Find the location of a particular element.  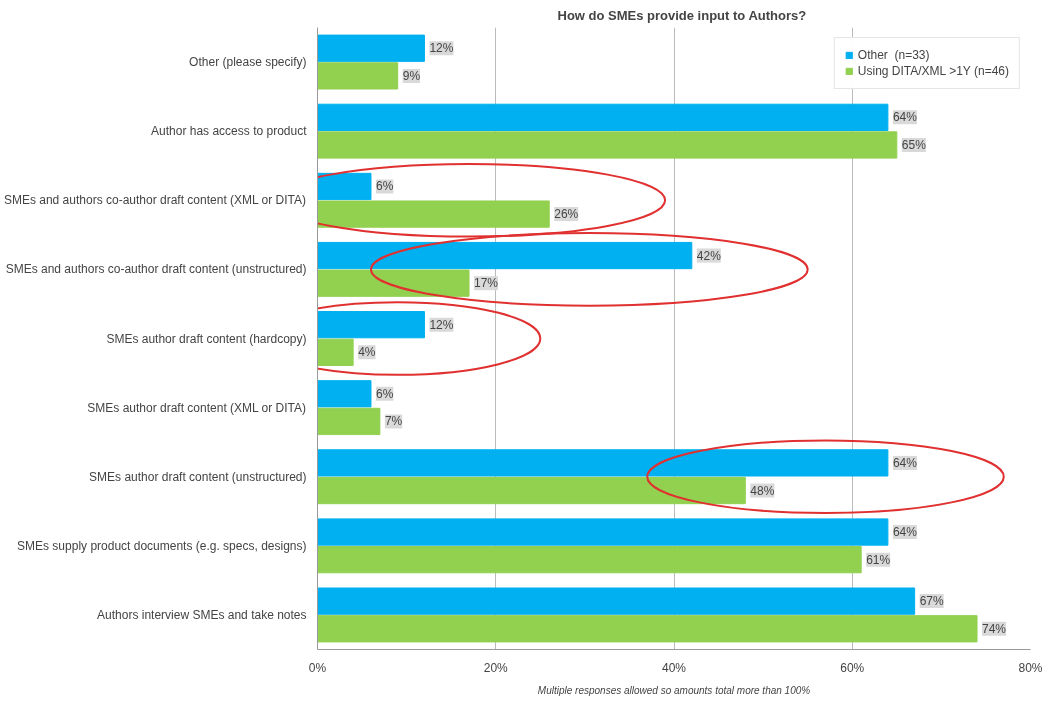

text: Multiple responses allowed so amounts total more than 100% is located at coordinates (674, 690).